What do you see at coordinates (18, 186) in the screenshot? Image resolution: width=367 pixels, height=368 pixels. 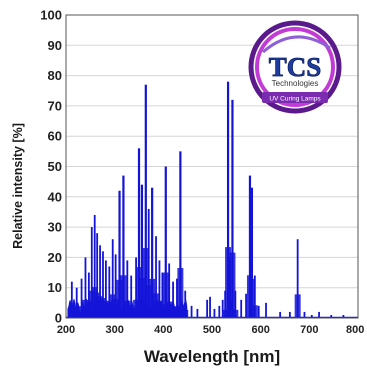 I see `y-axis-title: Relative intensity [%]` at bounding box center [18, 186].